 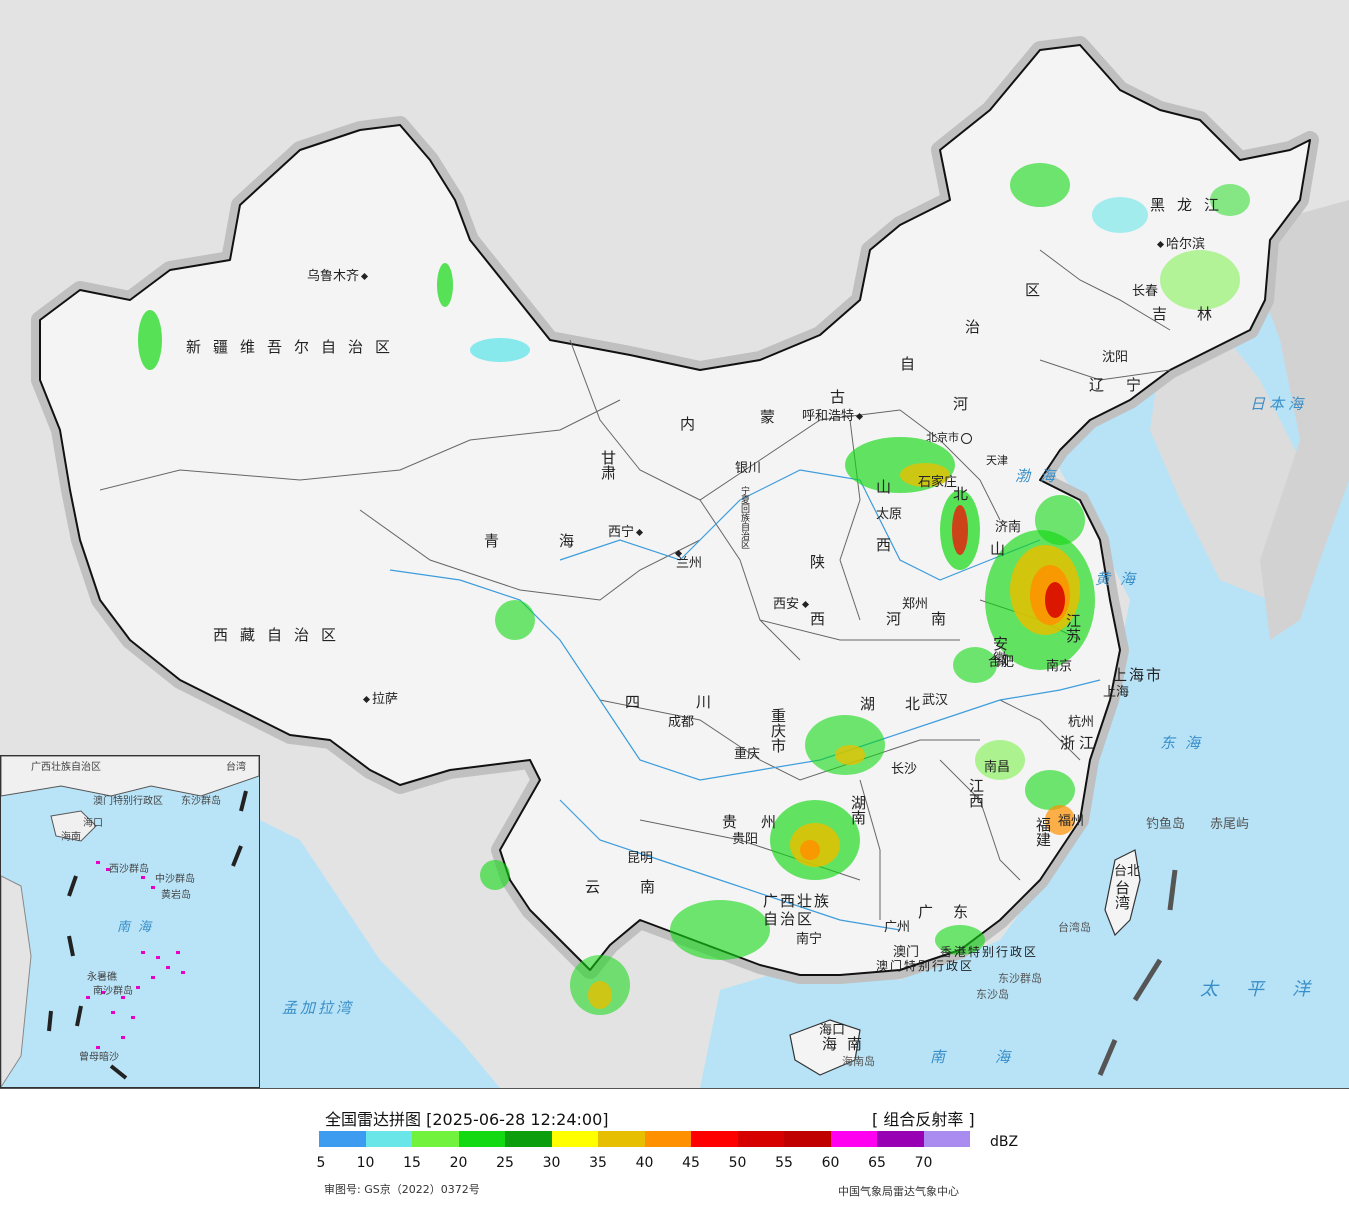 I want to click on province-shanghai: 上海市, so click(x=1138, y=675).